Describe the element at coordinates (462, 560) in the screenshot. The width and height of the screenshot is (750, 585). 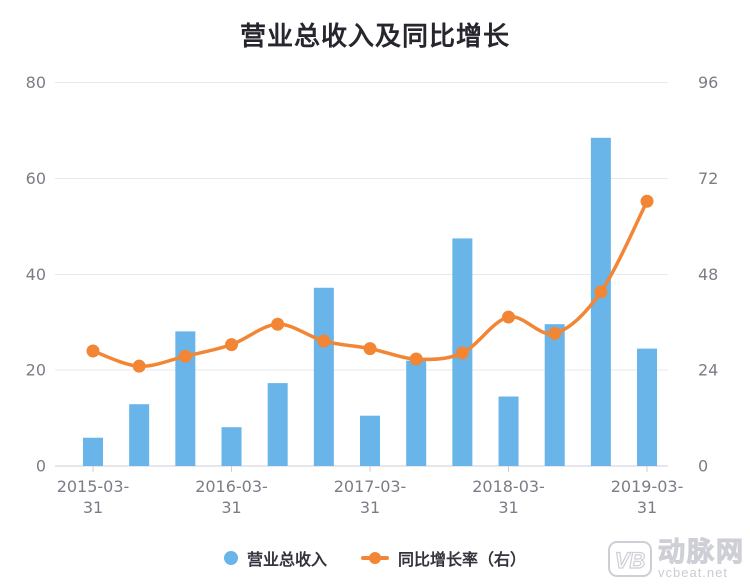
I see `growth-legend-label: 同比增长率（右）` at that location.